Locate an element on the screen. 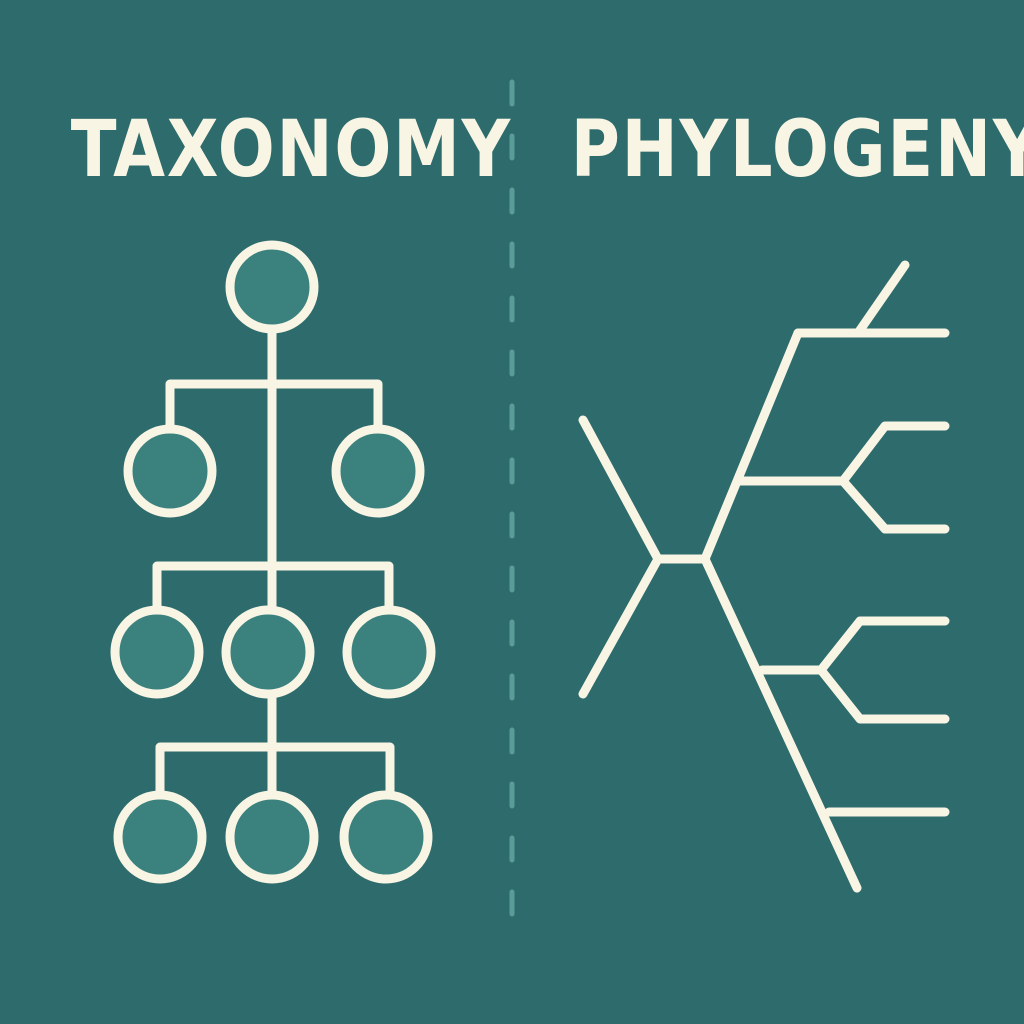 The height and width of the screenshot is (1024, 1024). outgroup-branch is located at coordinates (620, 557).